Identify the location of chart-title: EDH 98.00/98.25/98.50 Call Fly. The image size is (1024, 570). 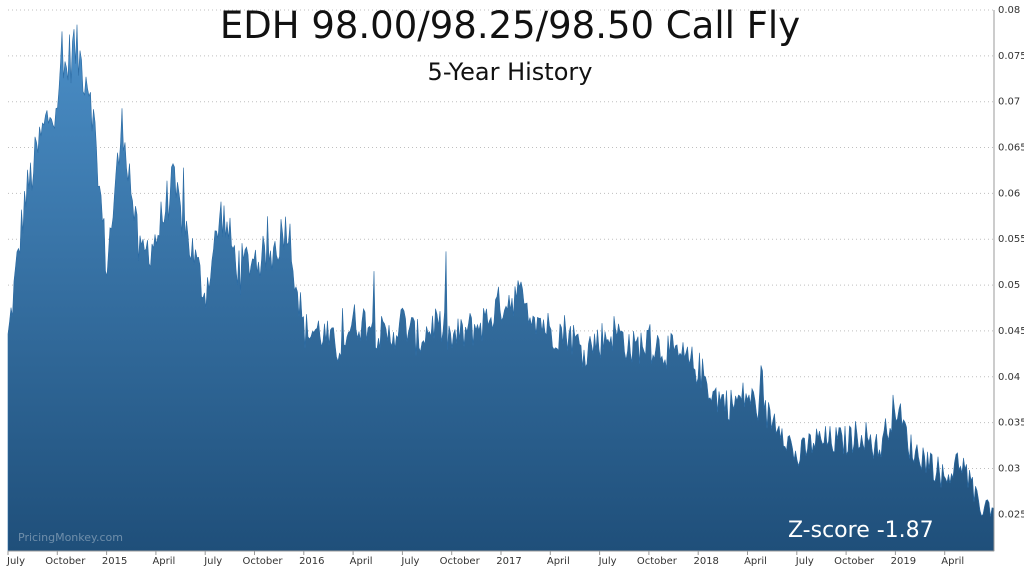
(510, 25).